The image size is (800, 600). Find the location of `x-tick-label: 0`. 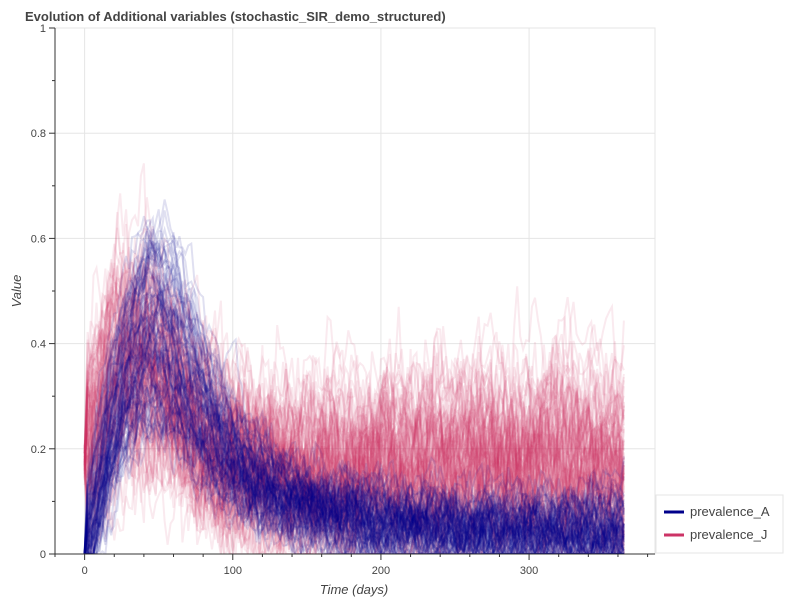

x-tick-label: 0 is located at coordinates (85, 571).